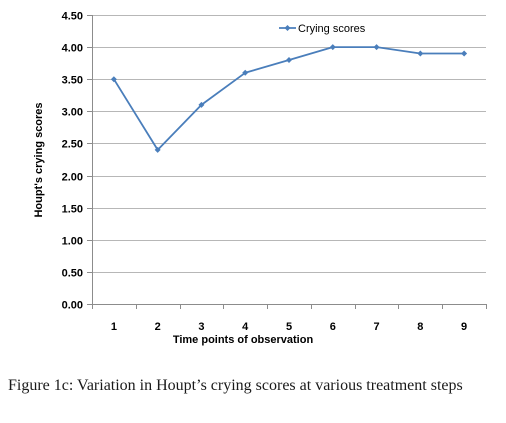 The height and width of the screenshot is (423, 506). Describe the element at coordinates (72, 306) in the screenshot. I see `y-tick-label: 0.00` at that location.